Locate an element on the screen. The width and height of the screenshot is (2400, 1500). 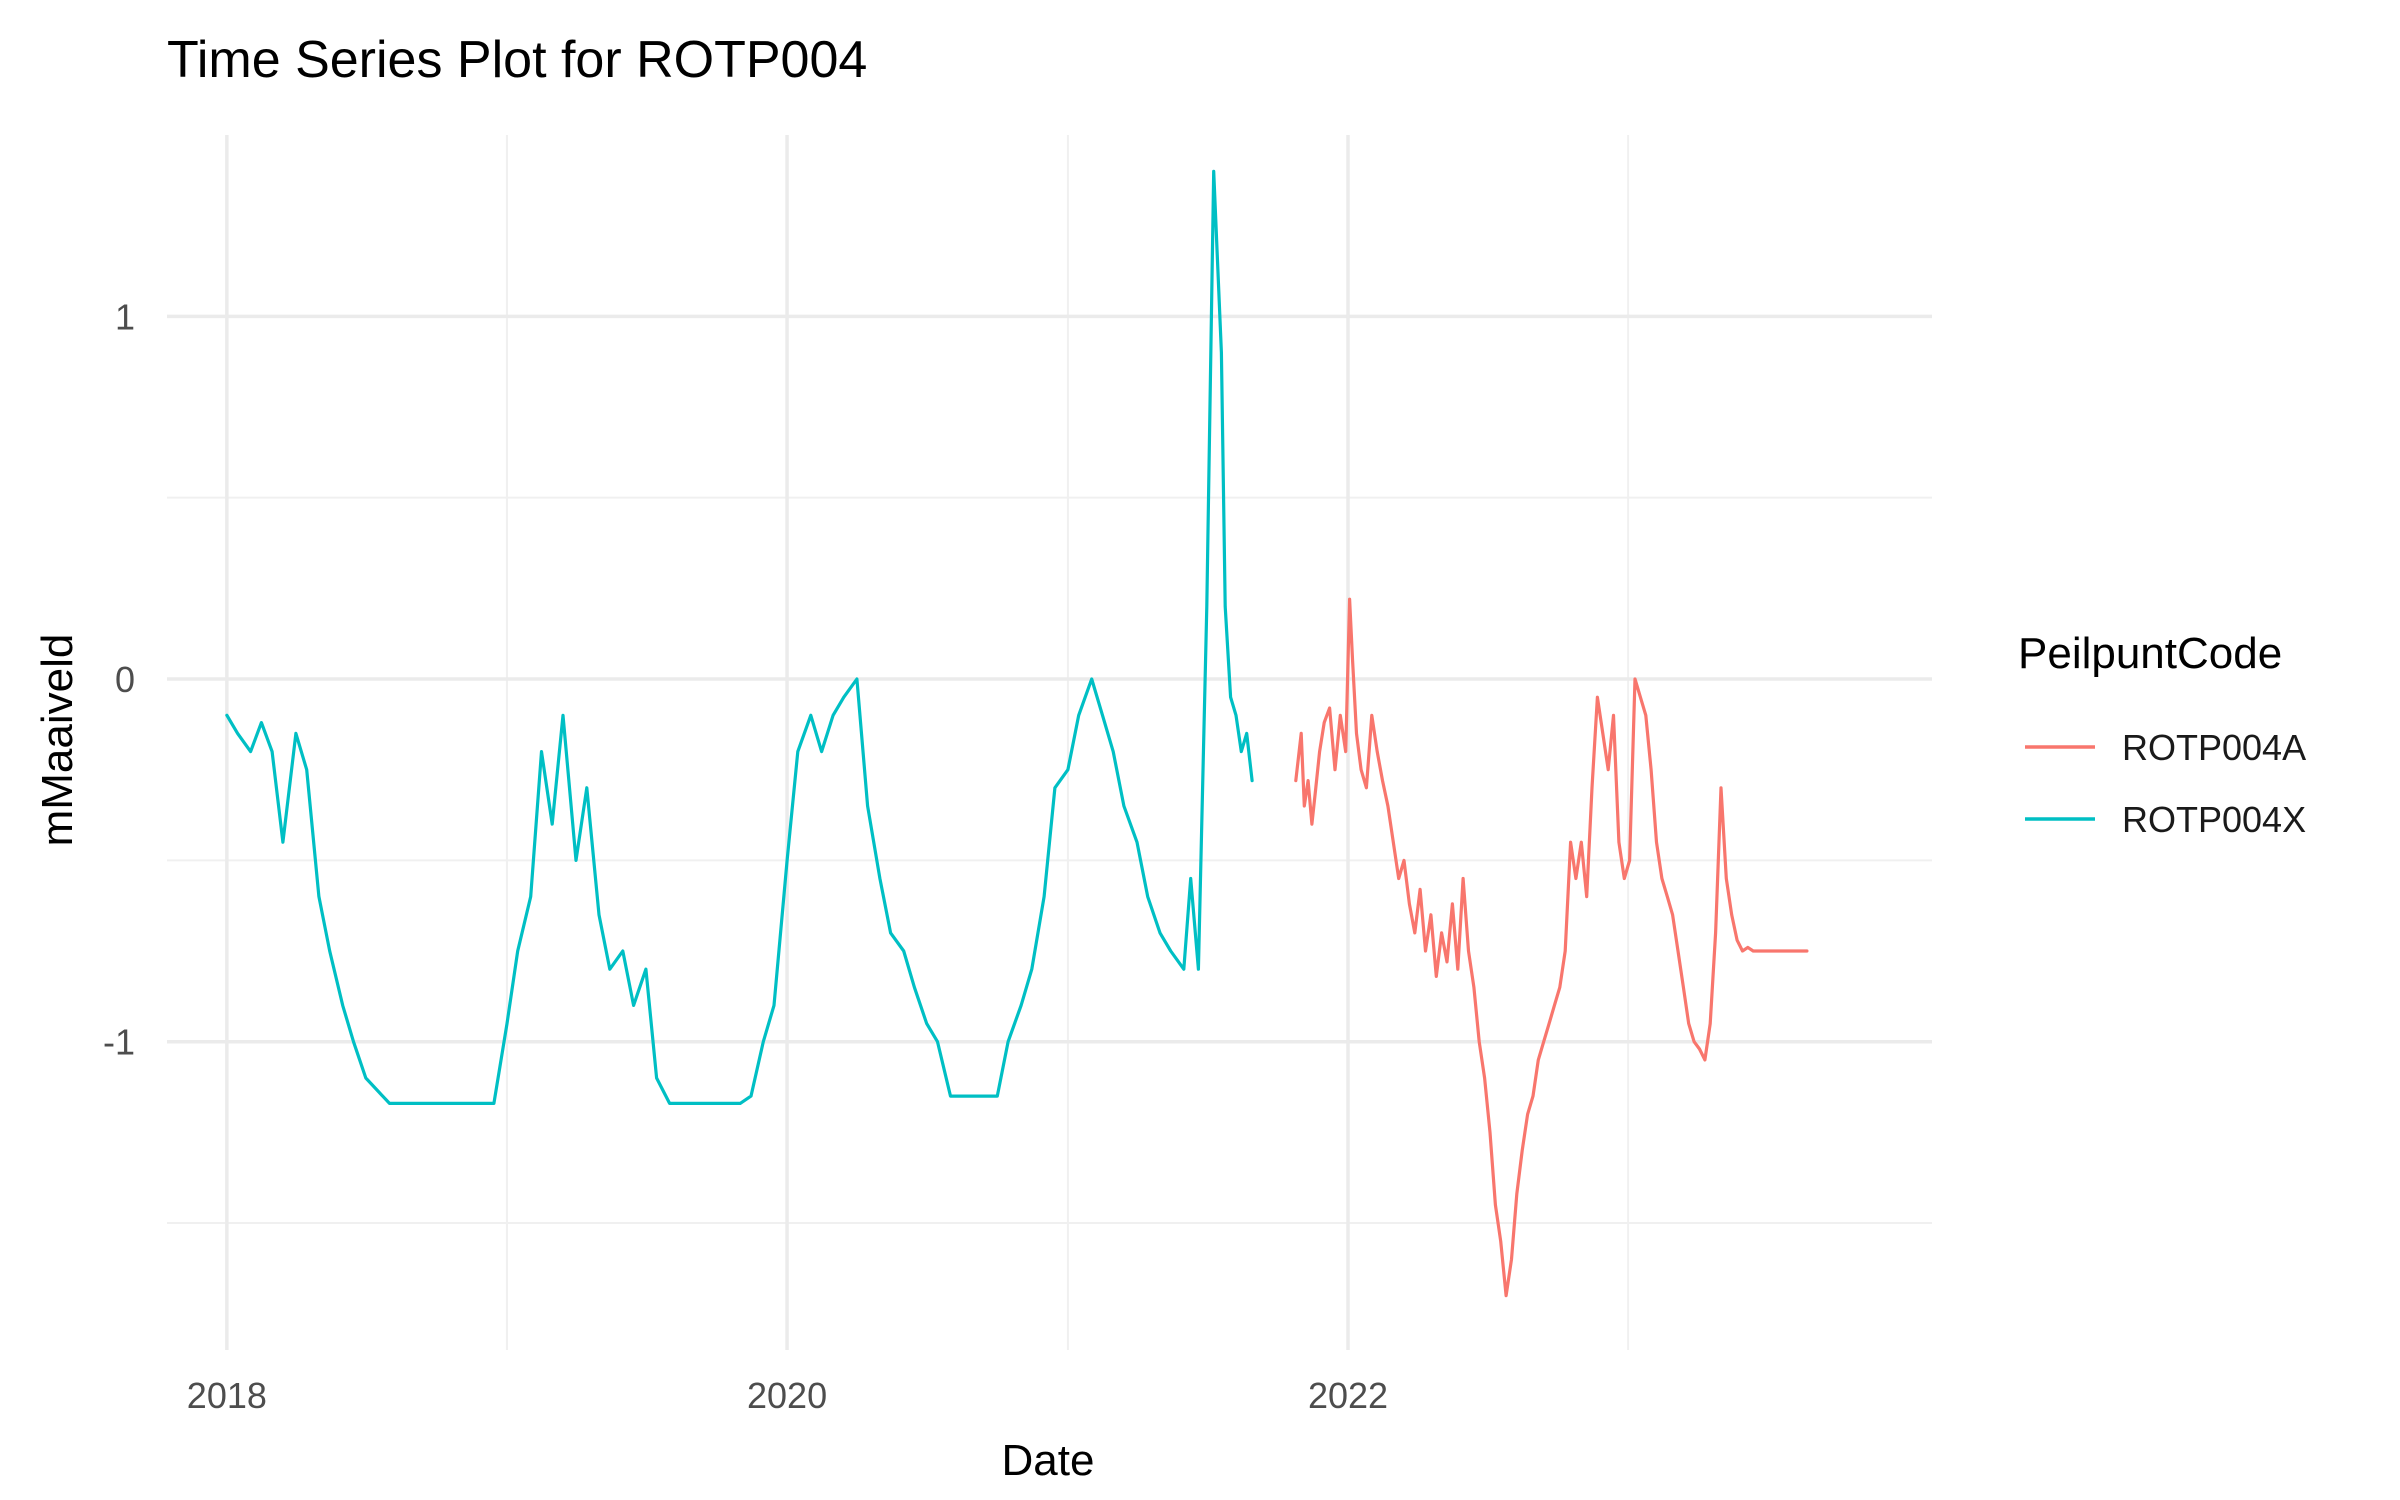
y-axis-title: mMaaiveld is located at coordinates (57, 740).